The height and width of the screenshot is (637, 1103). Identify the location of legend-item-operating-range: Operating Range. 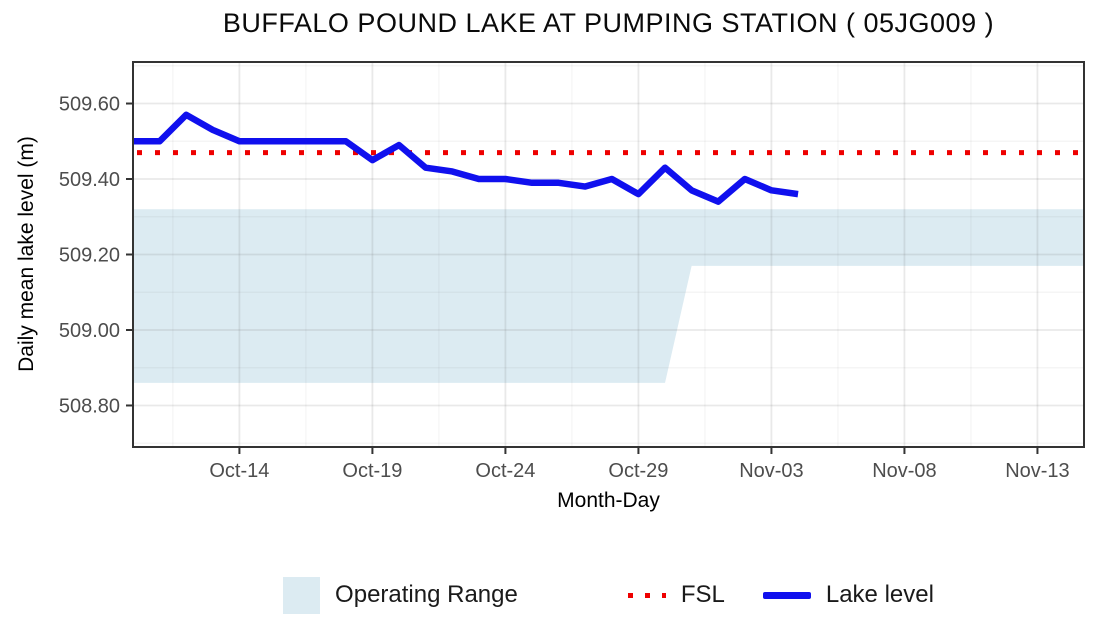
(400, 595).